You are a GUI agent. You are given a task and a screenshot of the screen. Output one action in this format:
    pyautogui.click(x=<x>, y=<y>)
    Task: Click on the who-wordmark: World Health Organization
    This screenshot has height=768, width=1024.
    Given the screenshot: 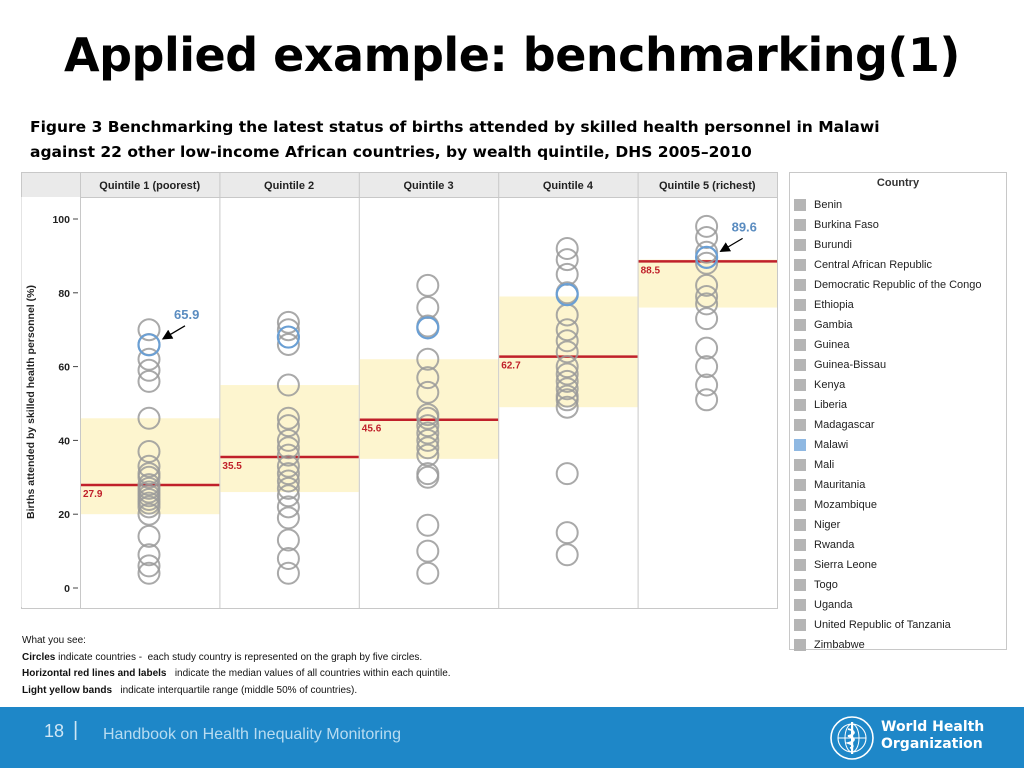 What is the action you would take?
    pyautogui.click(x=932, y=736)
    